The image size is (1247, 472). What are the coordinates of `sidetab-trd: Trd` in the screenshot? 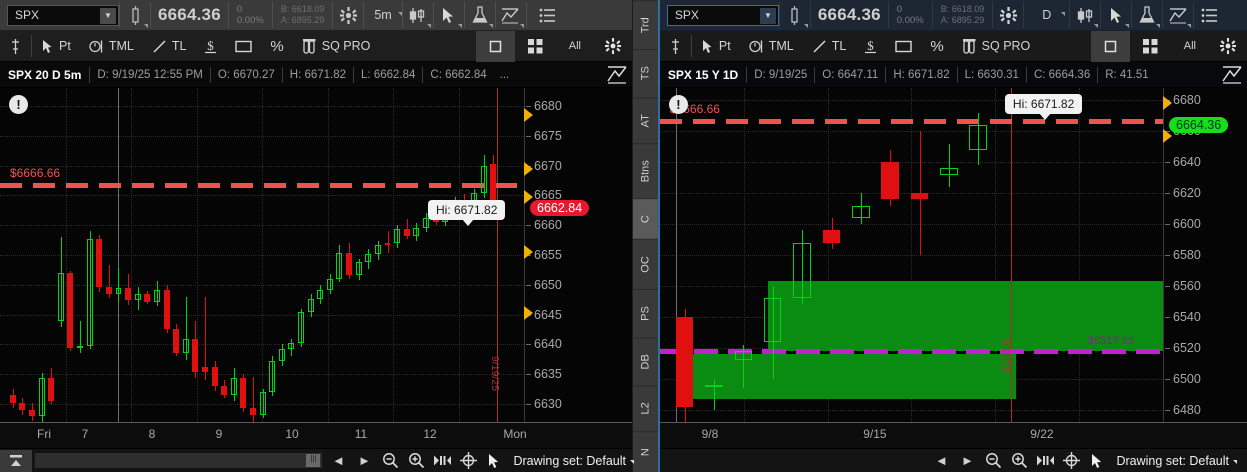 It's located at (645, 25).